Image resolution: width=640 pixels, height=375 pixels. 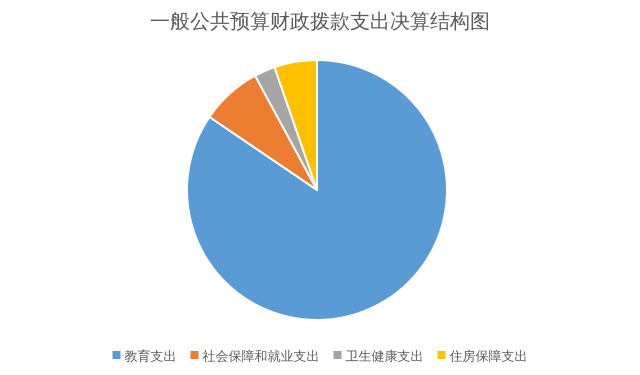 What do you see at coordinates (320, 21) in the screenshot?
I see `chart-title: 一般公共预算财政拨款支出决算结构图` at bounding box center [320, 21].